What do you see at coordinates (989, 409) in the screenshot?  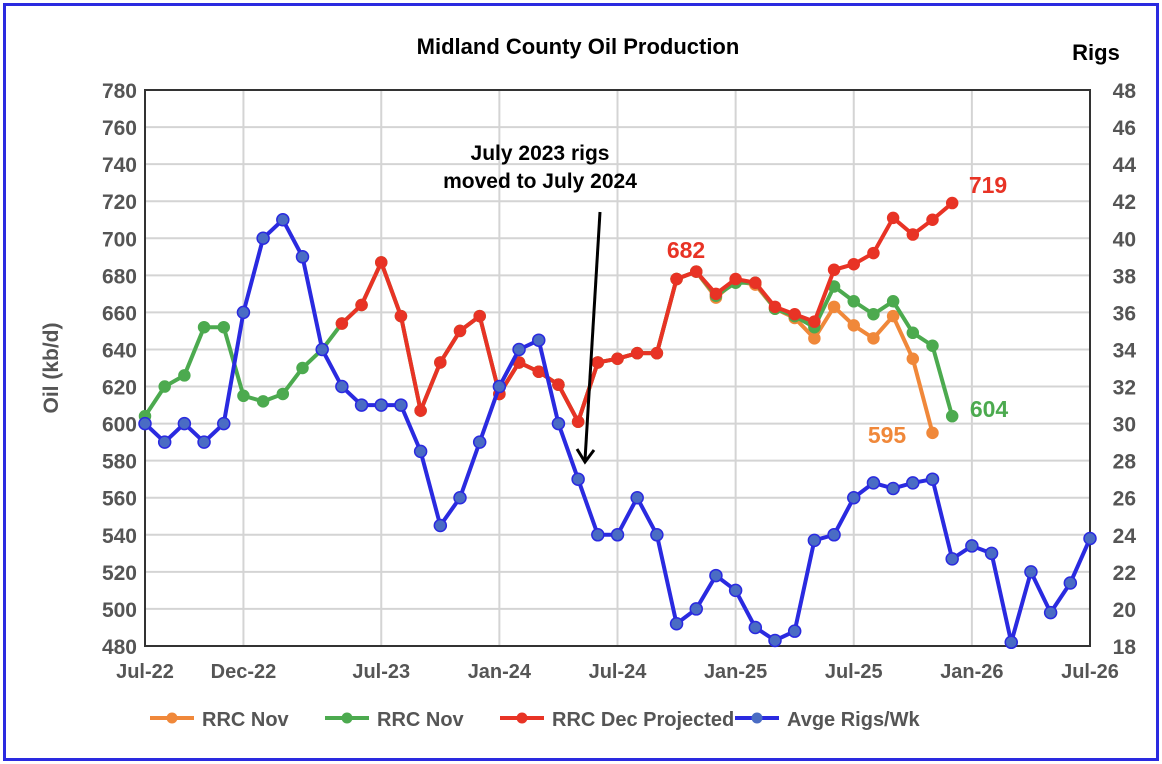 I see `annotation-604: 604` at bounding box center [989, 409].